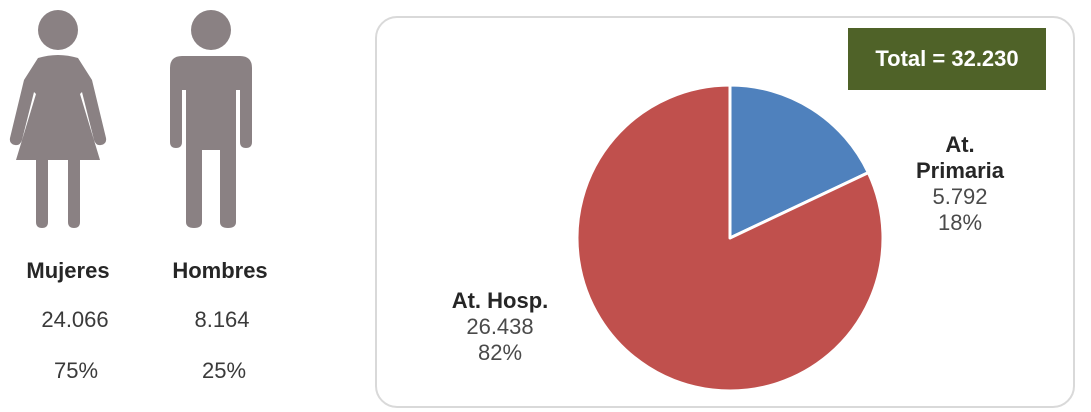 This screenshot has width=1091, height=412. What do you see at coordinates (220, 270) in the screenshot?
I see `men-label: Hombres` at bounding box center [220, 270].